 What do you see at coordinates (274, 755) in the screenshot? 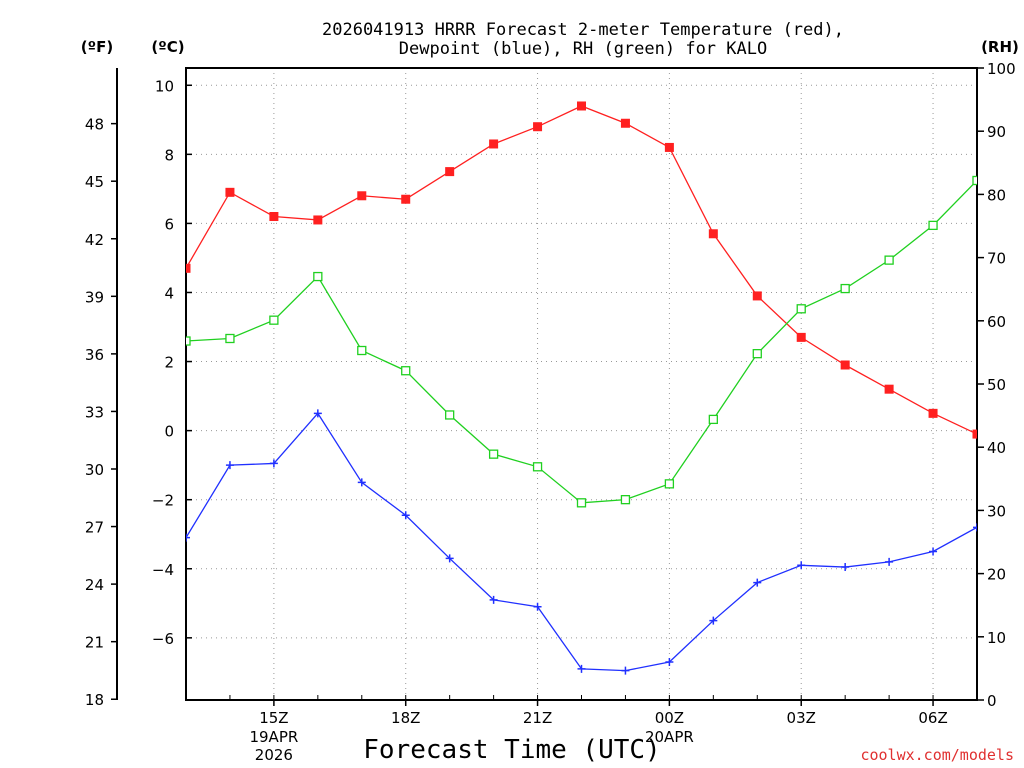
I see `x-tick-year: 2026` at bounding box center [274, 755].